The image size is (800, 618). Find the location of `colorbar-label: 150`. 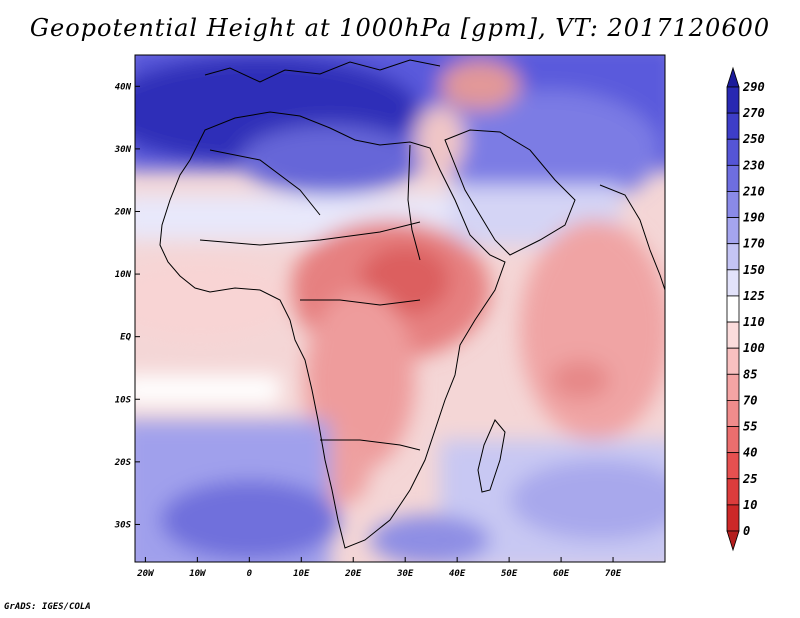

colorbar-label: 150 is located at coordinates (754, 270).